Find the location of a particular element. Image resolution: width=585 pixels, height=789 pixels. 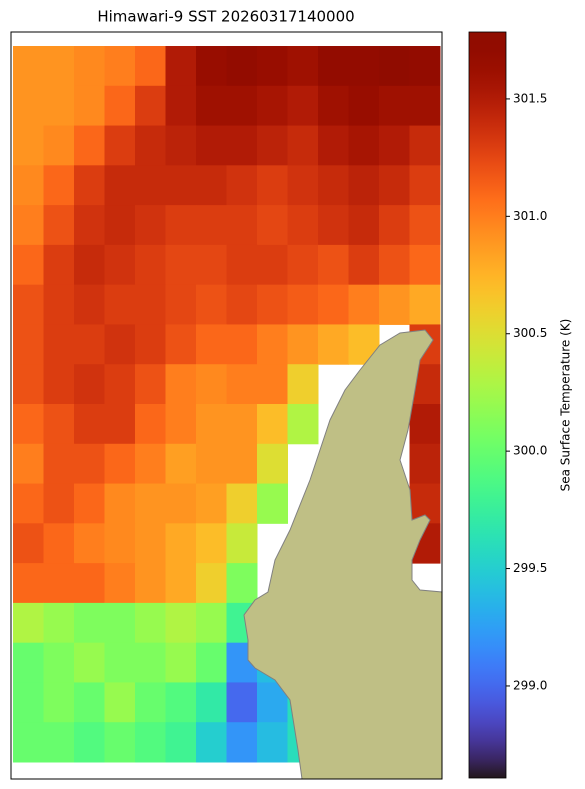

colorbar-label: Sea Surface Temperature (K) is located at coordinates (566, 405).